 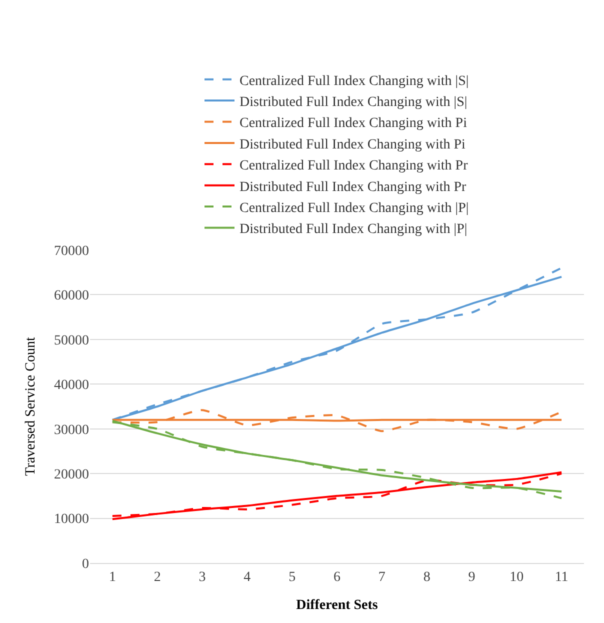 What do you see at coordinates (354, 208) in the screenshot?
I see `legend-label: Centralized Full Index Changing with |P|` at bounding box center [354, 208].